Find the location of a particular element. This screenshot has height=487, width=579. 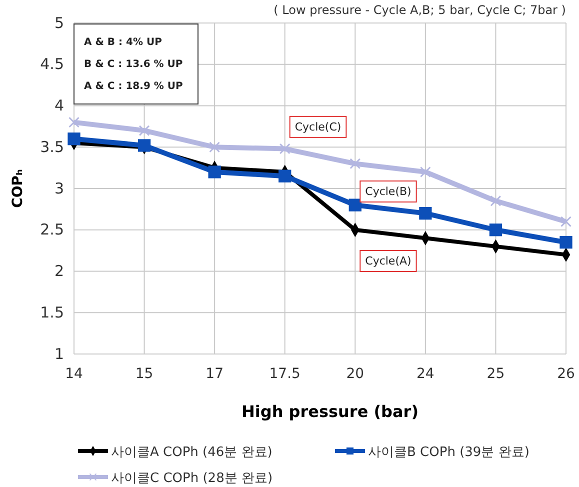

chart-subtitle: ( Low pressure - Cycle A,B; 5 bar, Cycle C; 7bar ) is located at coordinates (420, 10).